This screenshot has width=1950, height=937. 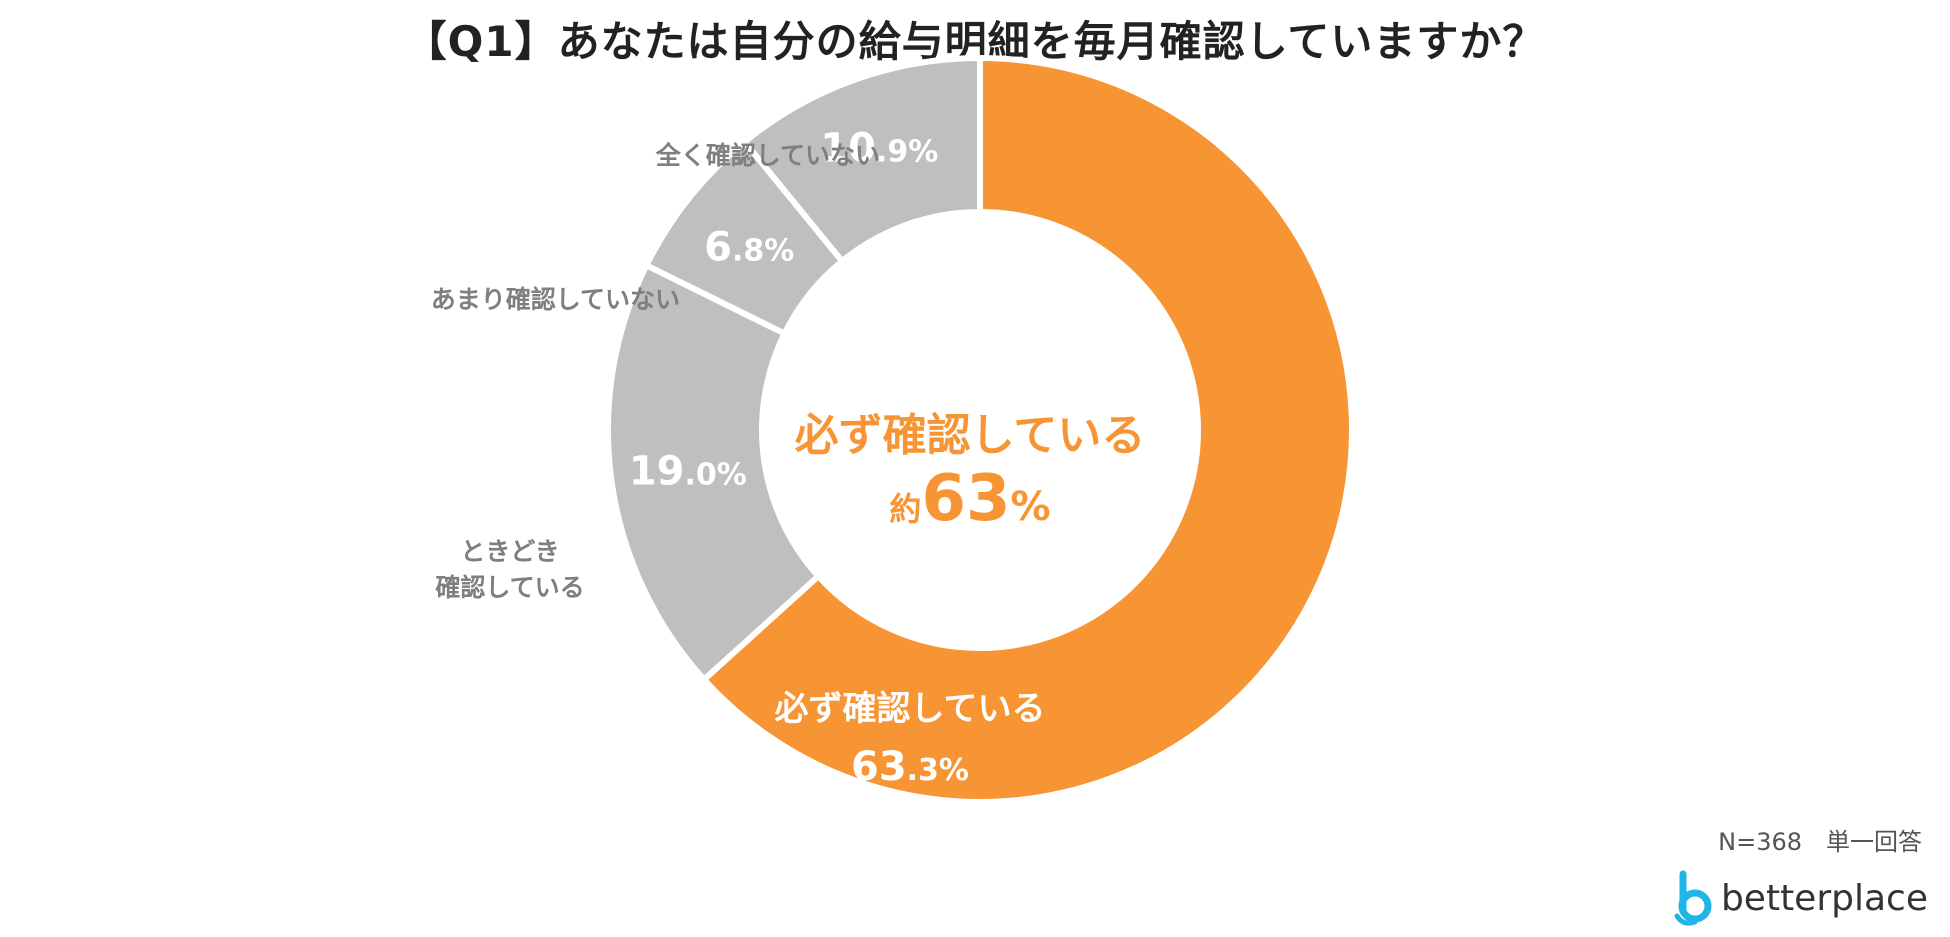 I want to click on slice-percent-2: 6.8%, so click(x=749, y=247).